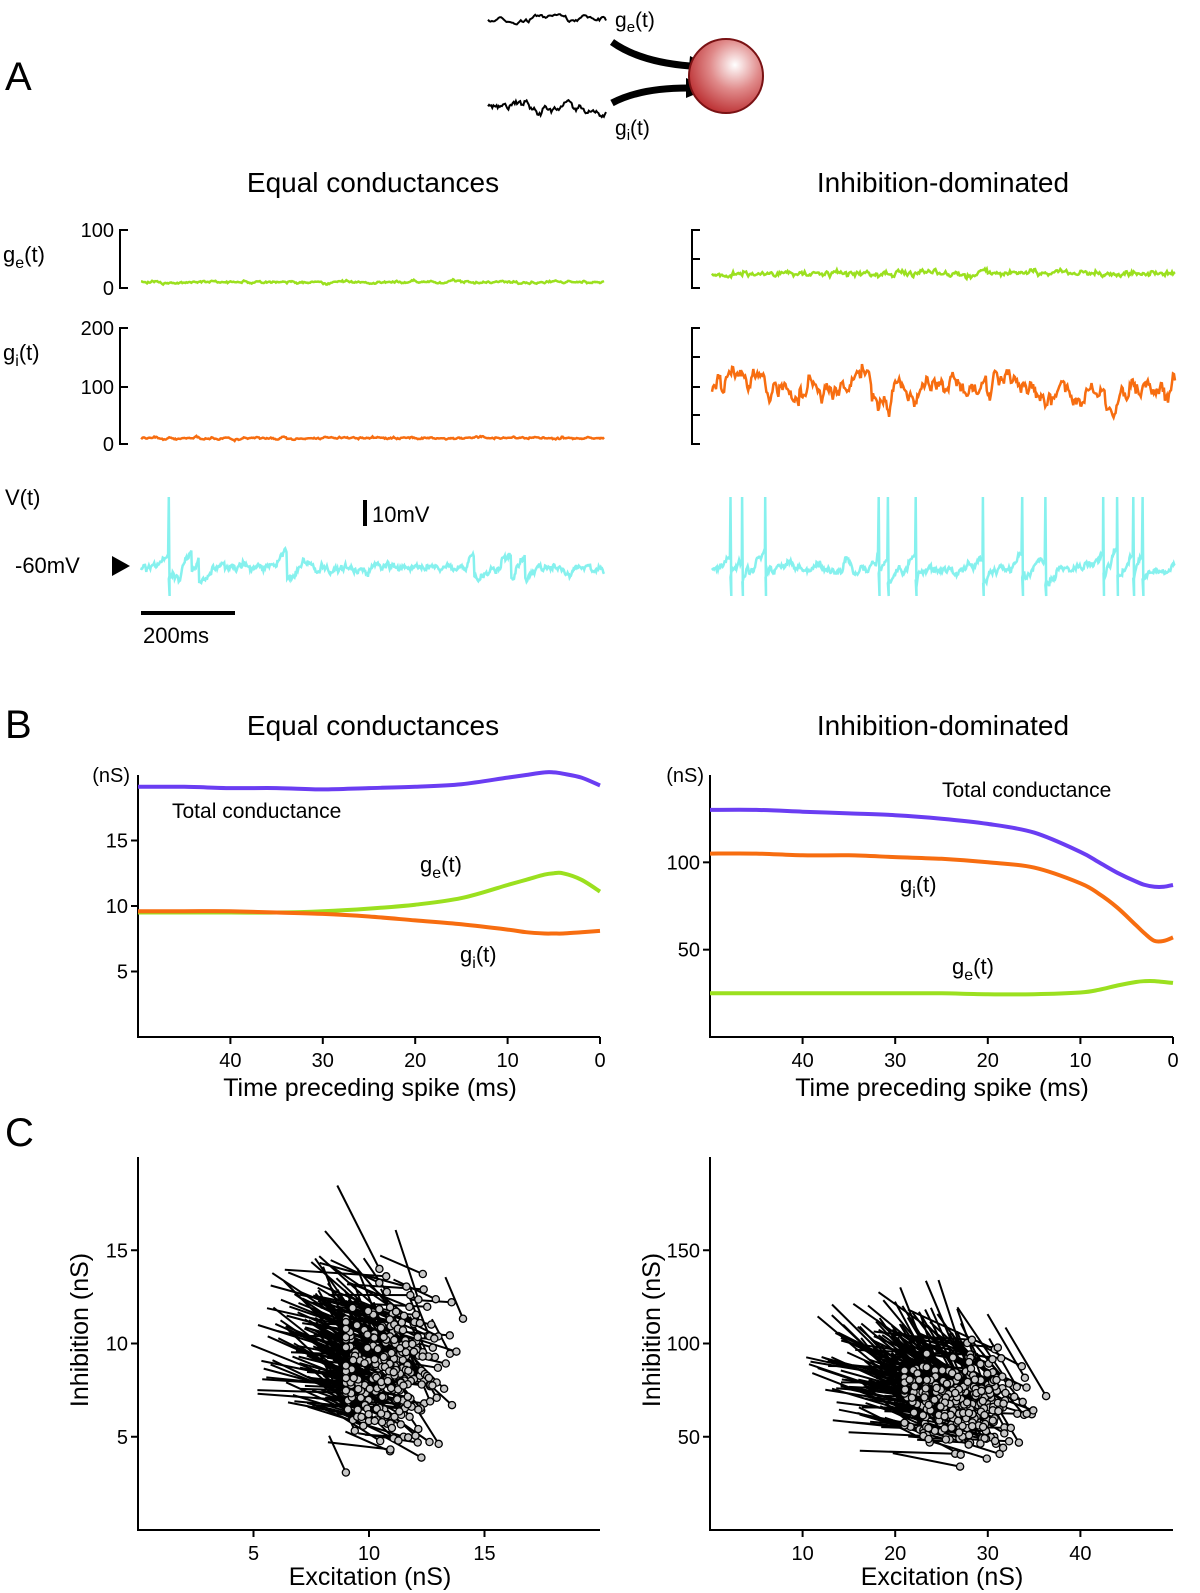 The height and width of the screenshot is (1593, 1200). Describe the element at coordinates (1172, 1061) in the screenshot. I see `x-tick-label: 0` at that location.